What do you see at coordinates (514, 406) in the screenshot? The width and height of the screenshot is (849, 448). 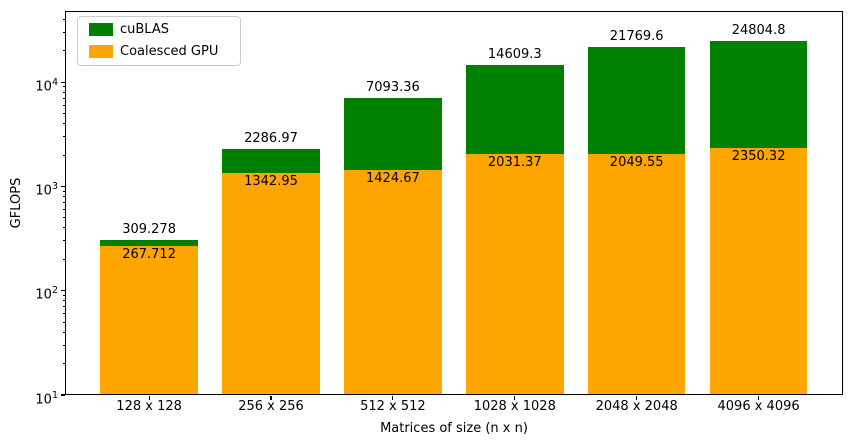 I see `x-tick-label-3: 1028 x 1028` at bounding box center [514, 406].